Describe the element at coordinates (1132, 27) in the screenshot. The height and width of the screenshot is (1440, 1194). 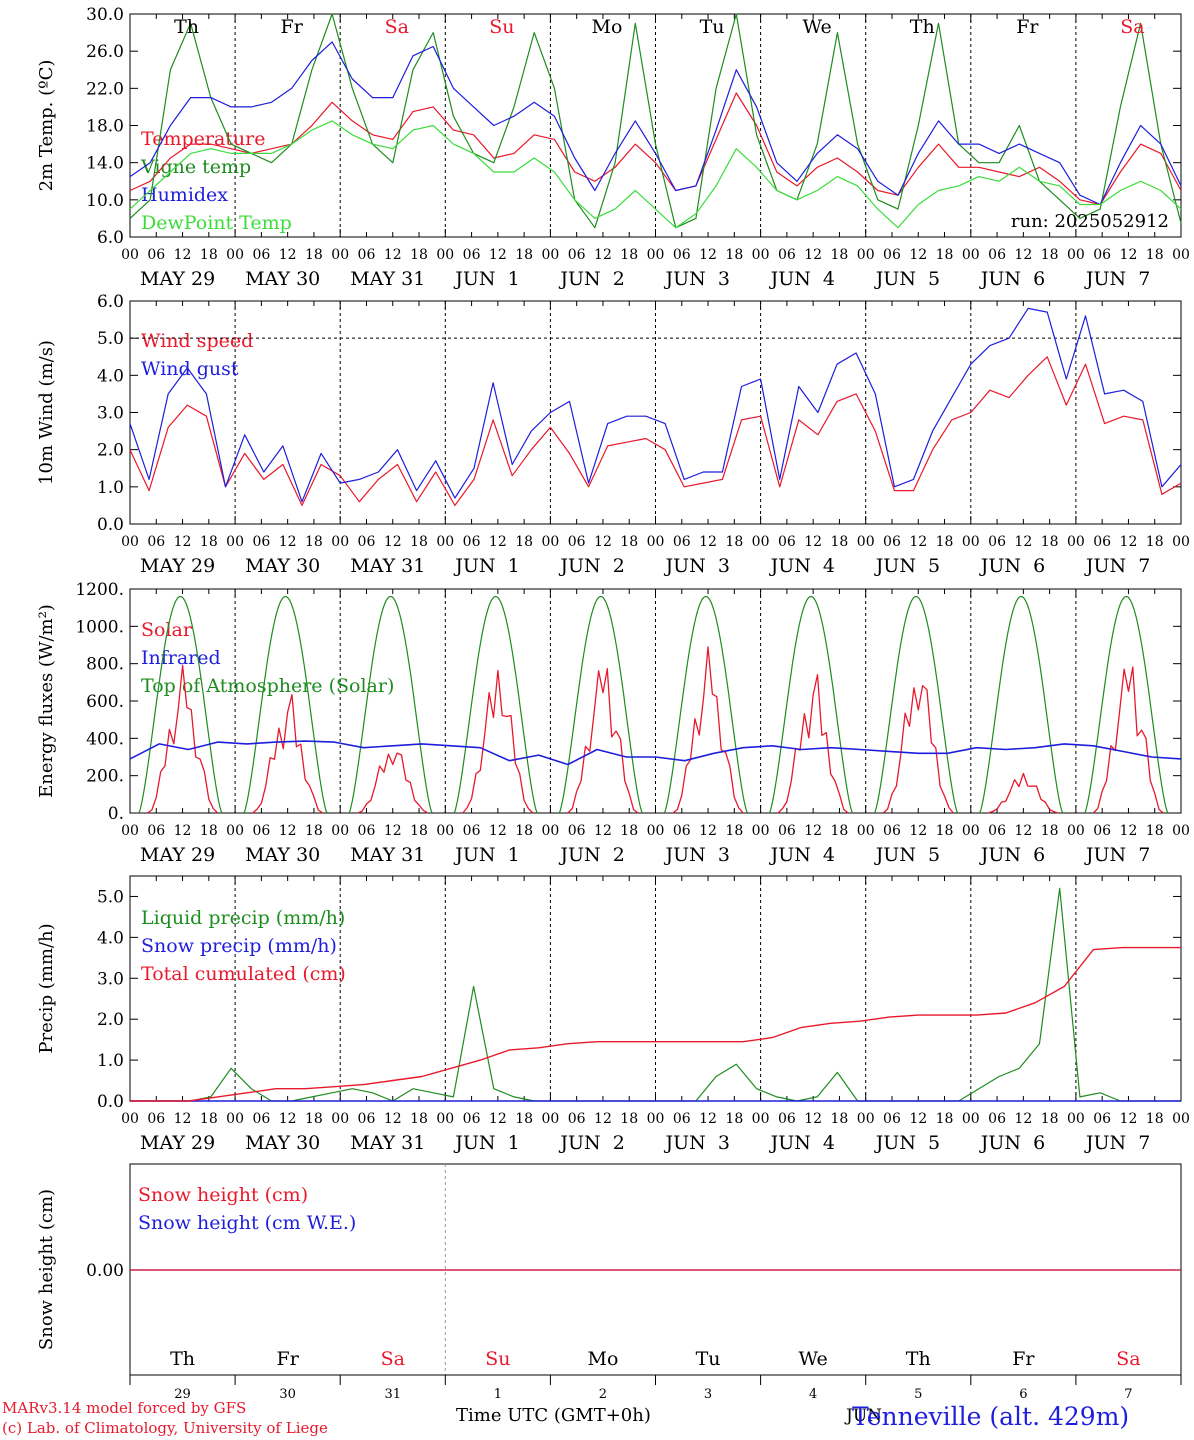
I see `day-name: Sa` at that location.